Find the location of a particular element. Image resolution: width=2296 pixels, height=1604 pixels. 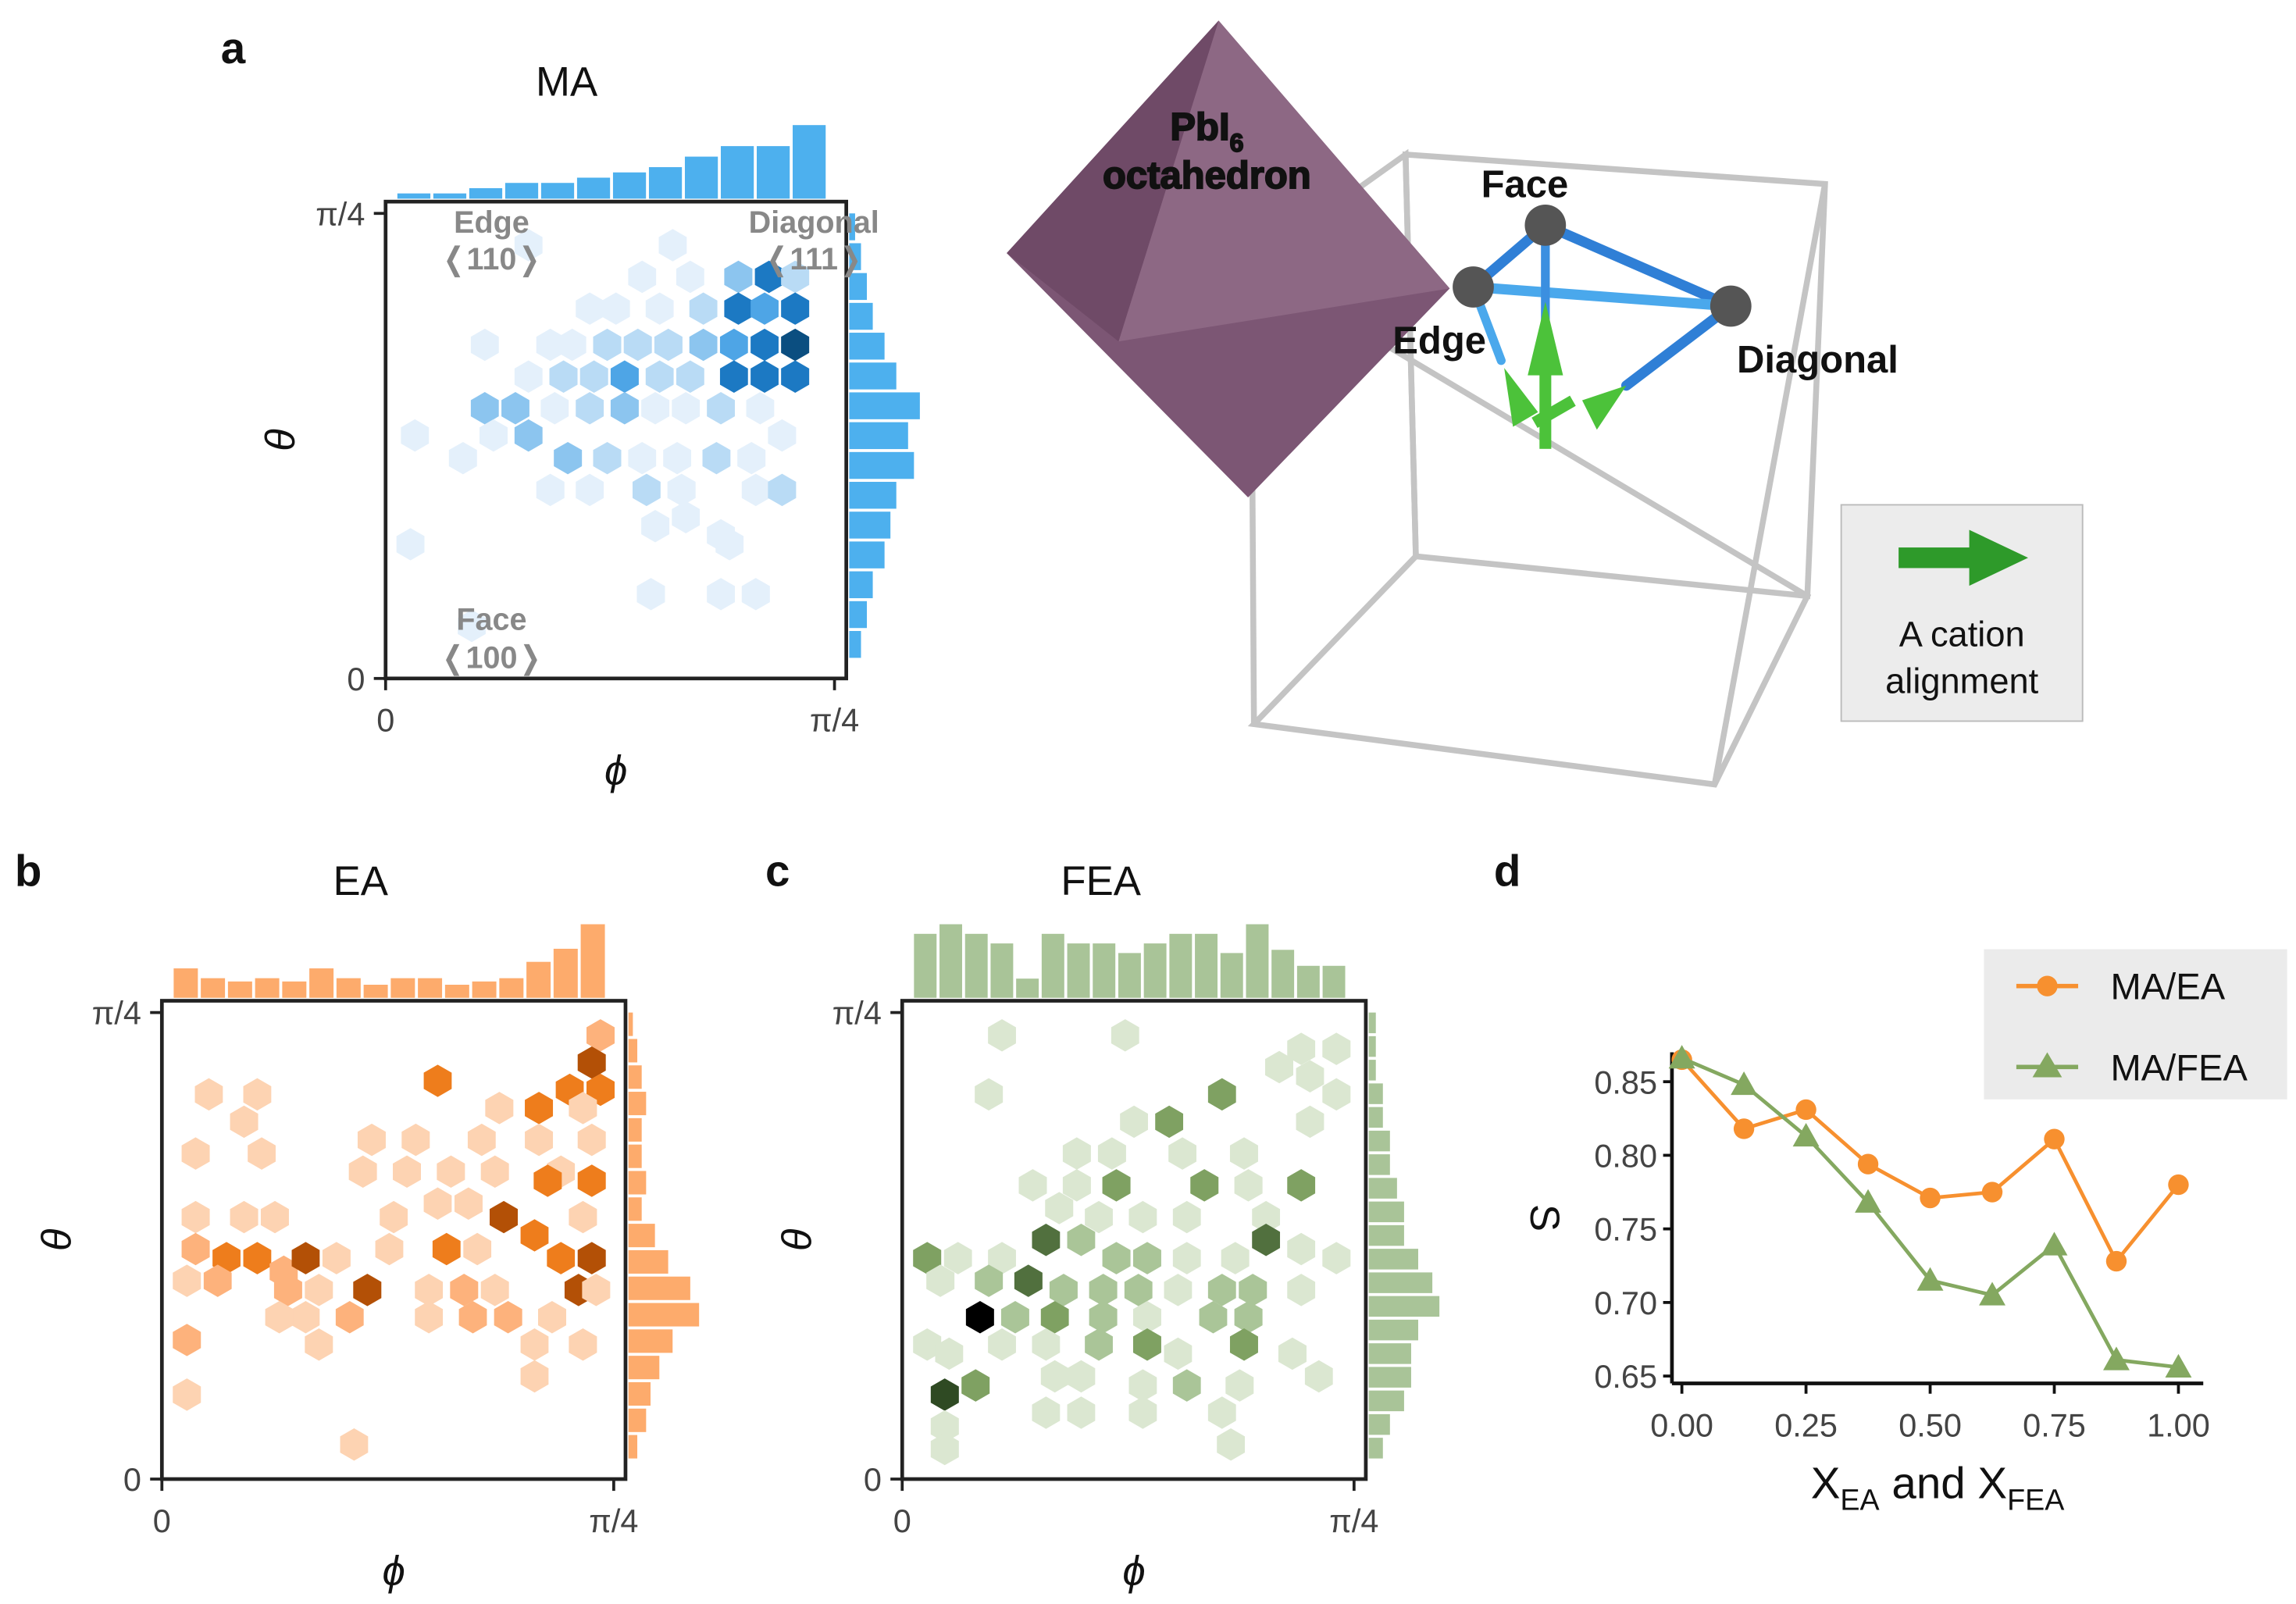

face-label: Face is located at coordinates (1525, 185).